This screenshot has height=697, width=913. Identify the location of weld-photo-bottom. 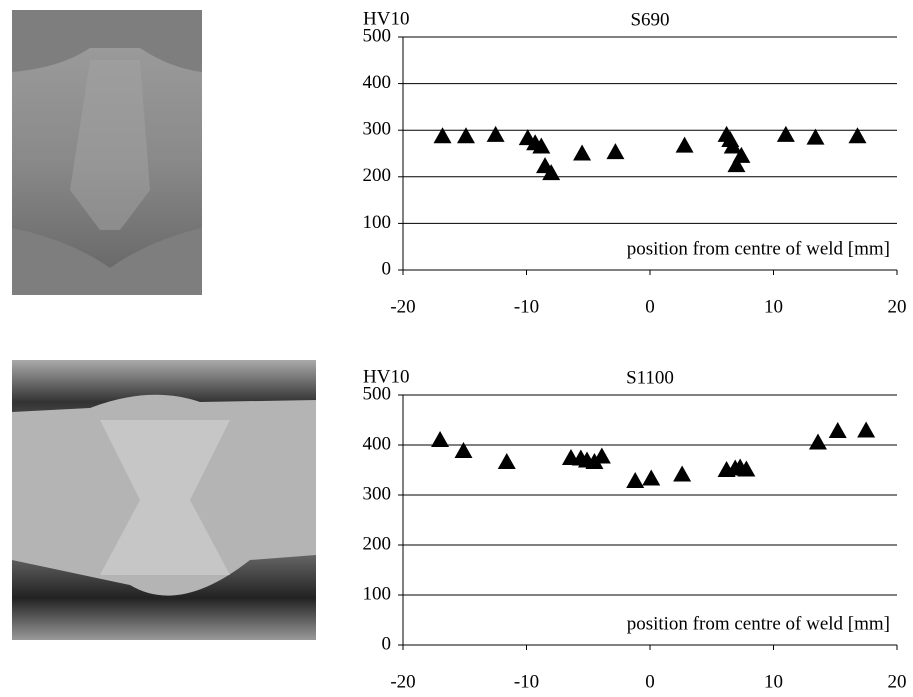
(164, 500).